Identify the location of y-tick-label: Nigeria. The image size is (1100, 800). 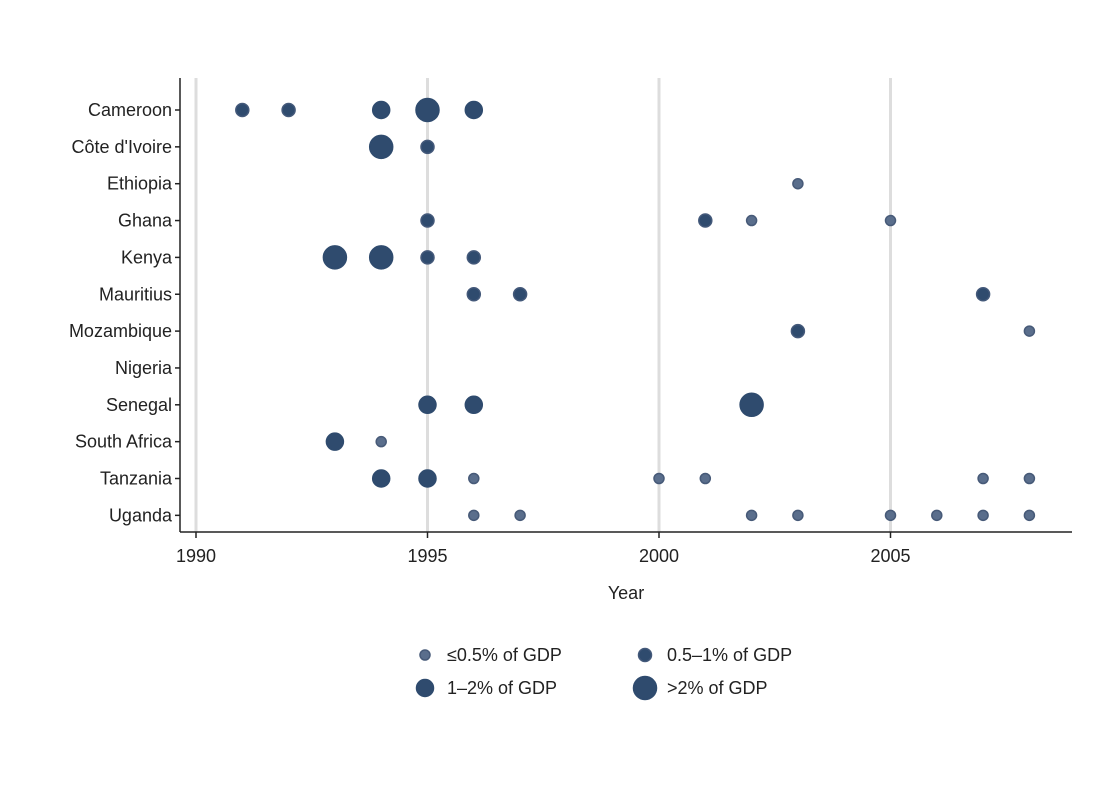
(144, 368).